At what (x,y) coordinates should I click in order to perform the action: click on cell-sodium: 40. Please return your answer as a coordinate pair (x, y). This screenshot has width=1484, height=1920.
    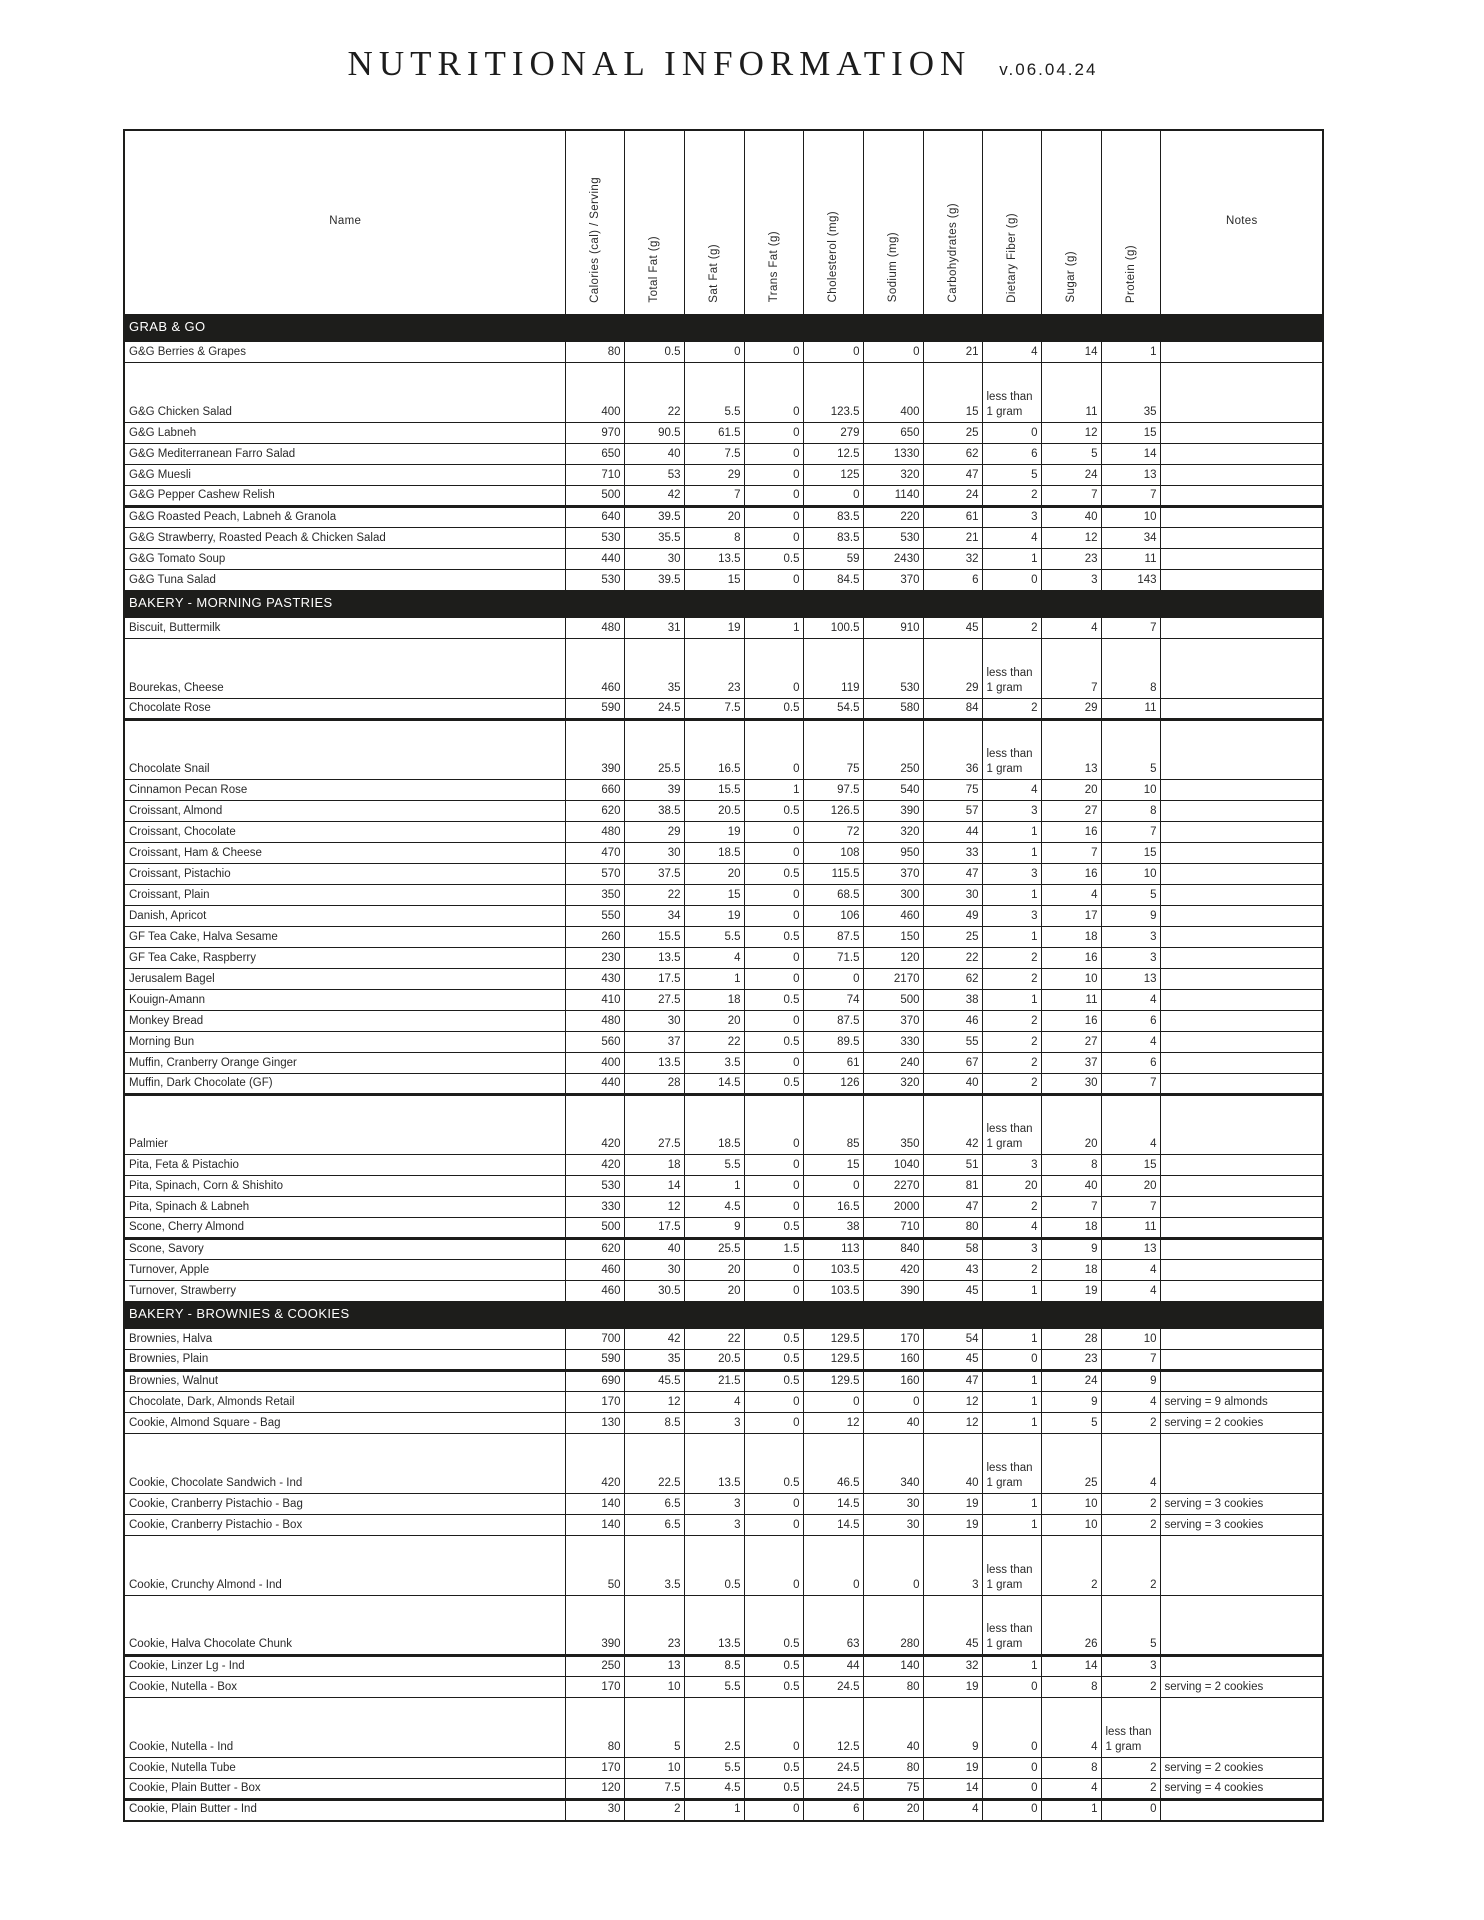
    Looking at the image, I should click on (893, 1423).